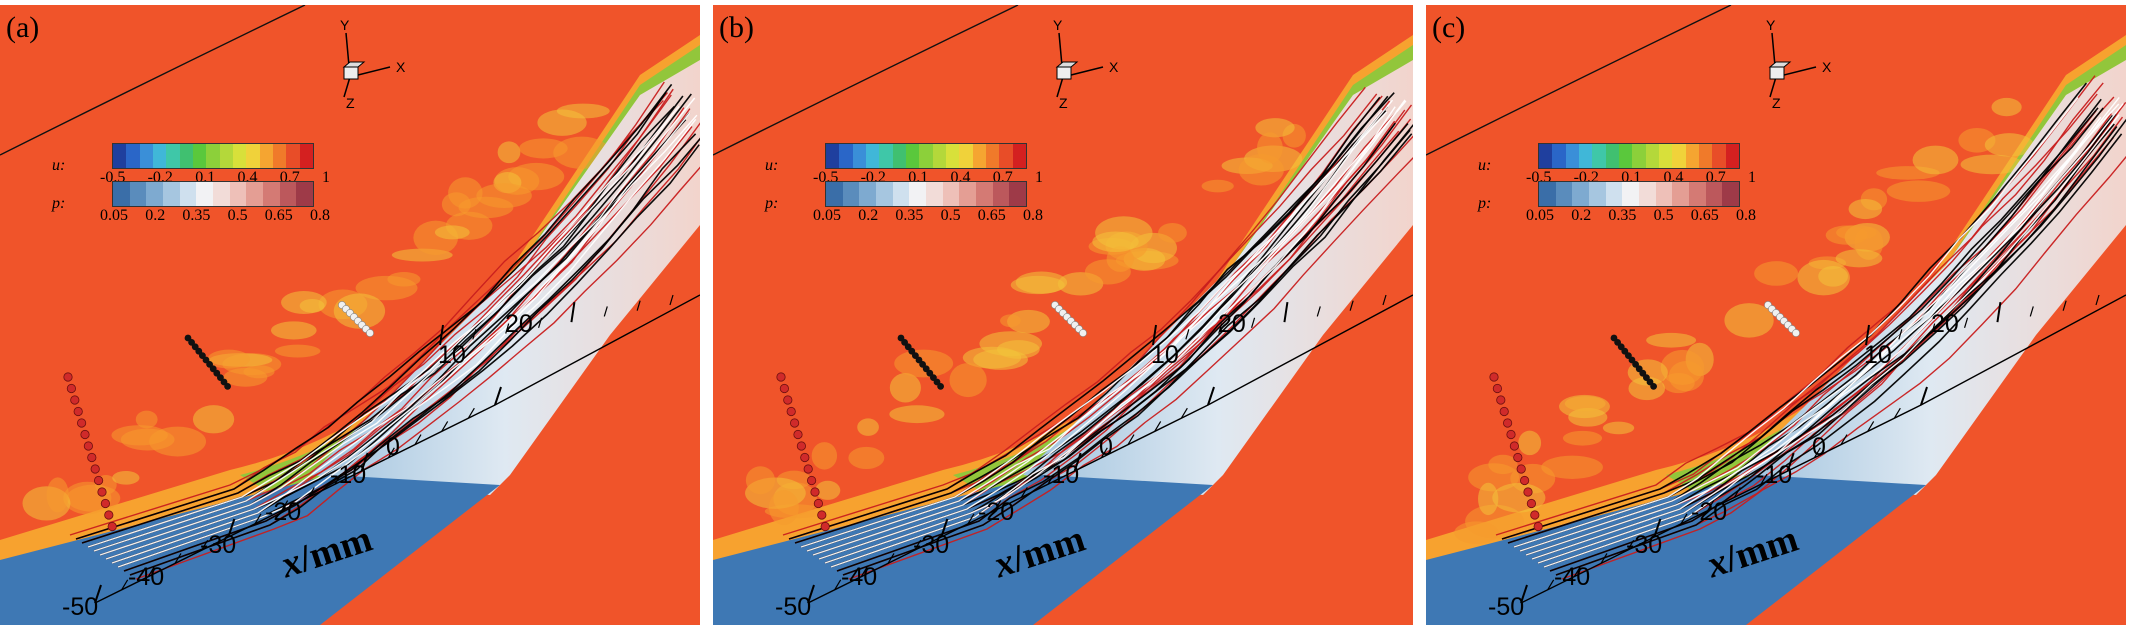  Describe the element at coordinates (931, 545) in the screenshot. I see `x-tick-label: -30` at that location.